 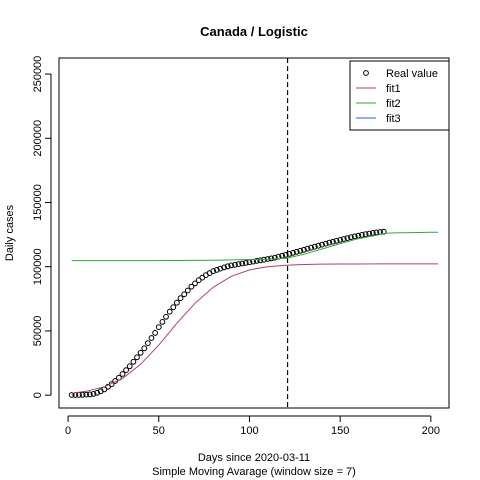 What do you see at coordinates (38, 202) in the screenshot?
I see `y-tick-label: 150000` at bounding box center [38, 202].